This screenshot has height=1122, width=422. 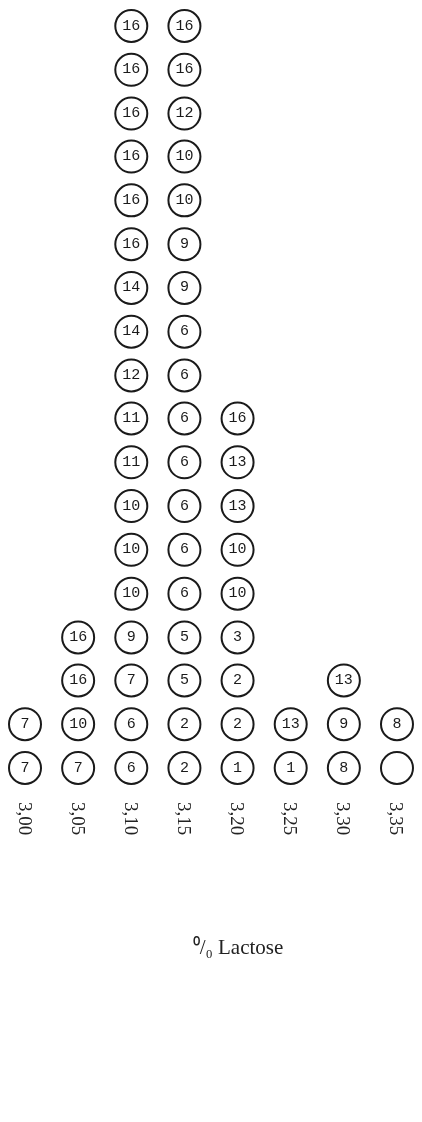 I want to click on x-axis-title: ⁰/₀ Lactose, so click(x=238, y=947).